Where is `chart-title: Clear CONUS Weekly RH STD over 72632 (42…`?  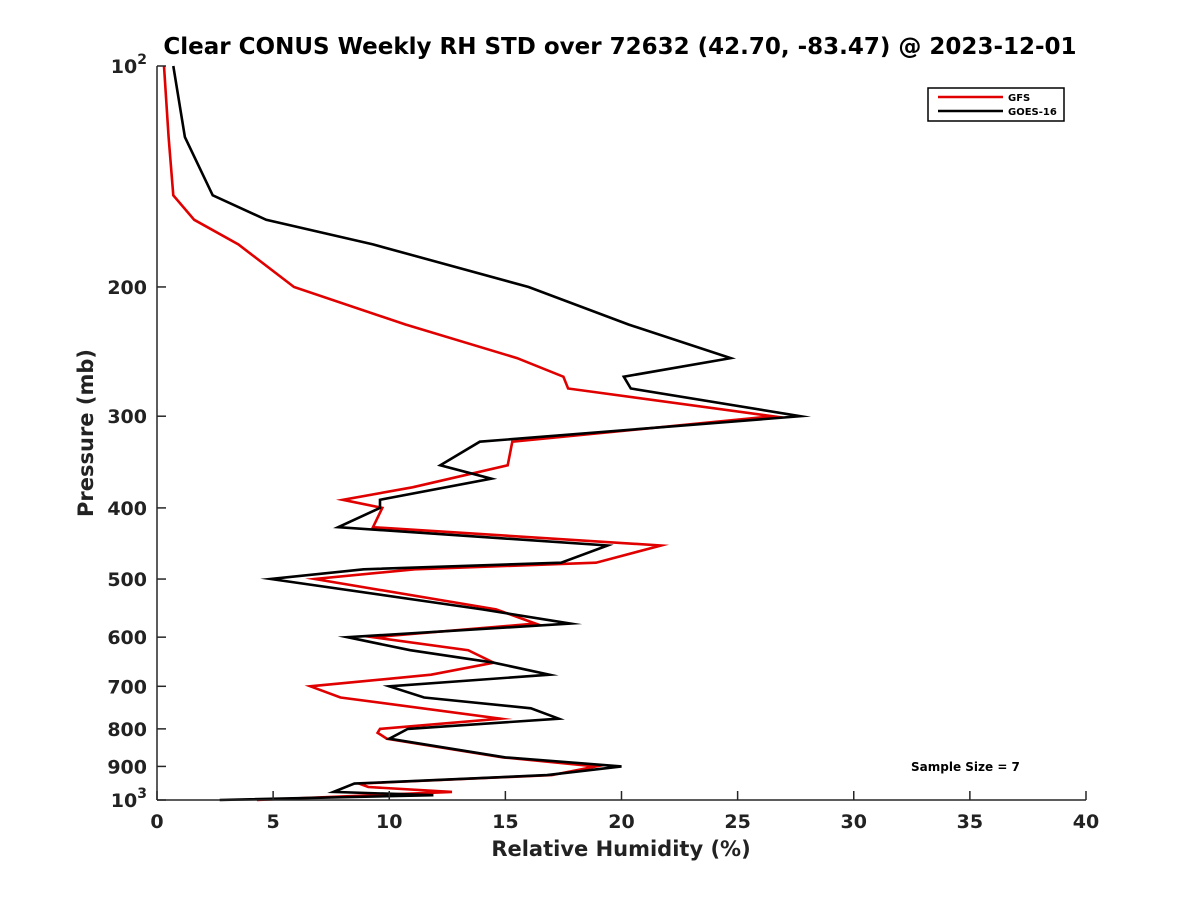 chart-title: Clear CONUS Weekly RH STD over 72632 (42… is located at coordinates (619, 47).